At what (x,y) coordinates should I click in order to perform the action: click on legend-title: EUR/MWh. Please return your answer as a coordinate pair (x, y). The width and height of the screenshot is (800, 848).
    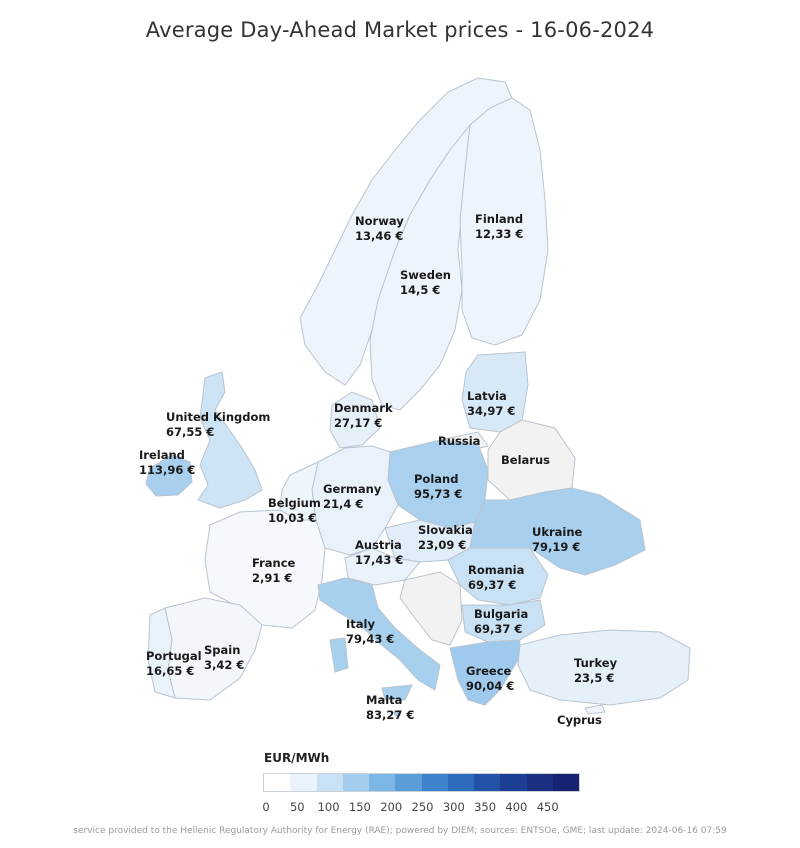
    Looking at the image, I should click on (297, 758).